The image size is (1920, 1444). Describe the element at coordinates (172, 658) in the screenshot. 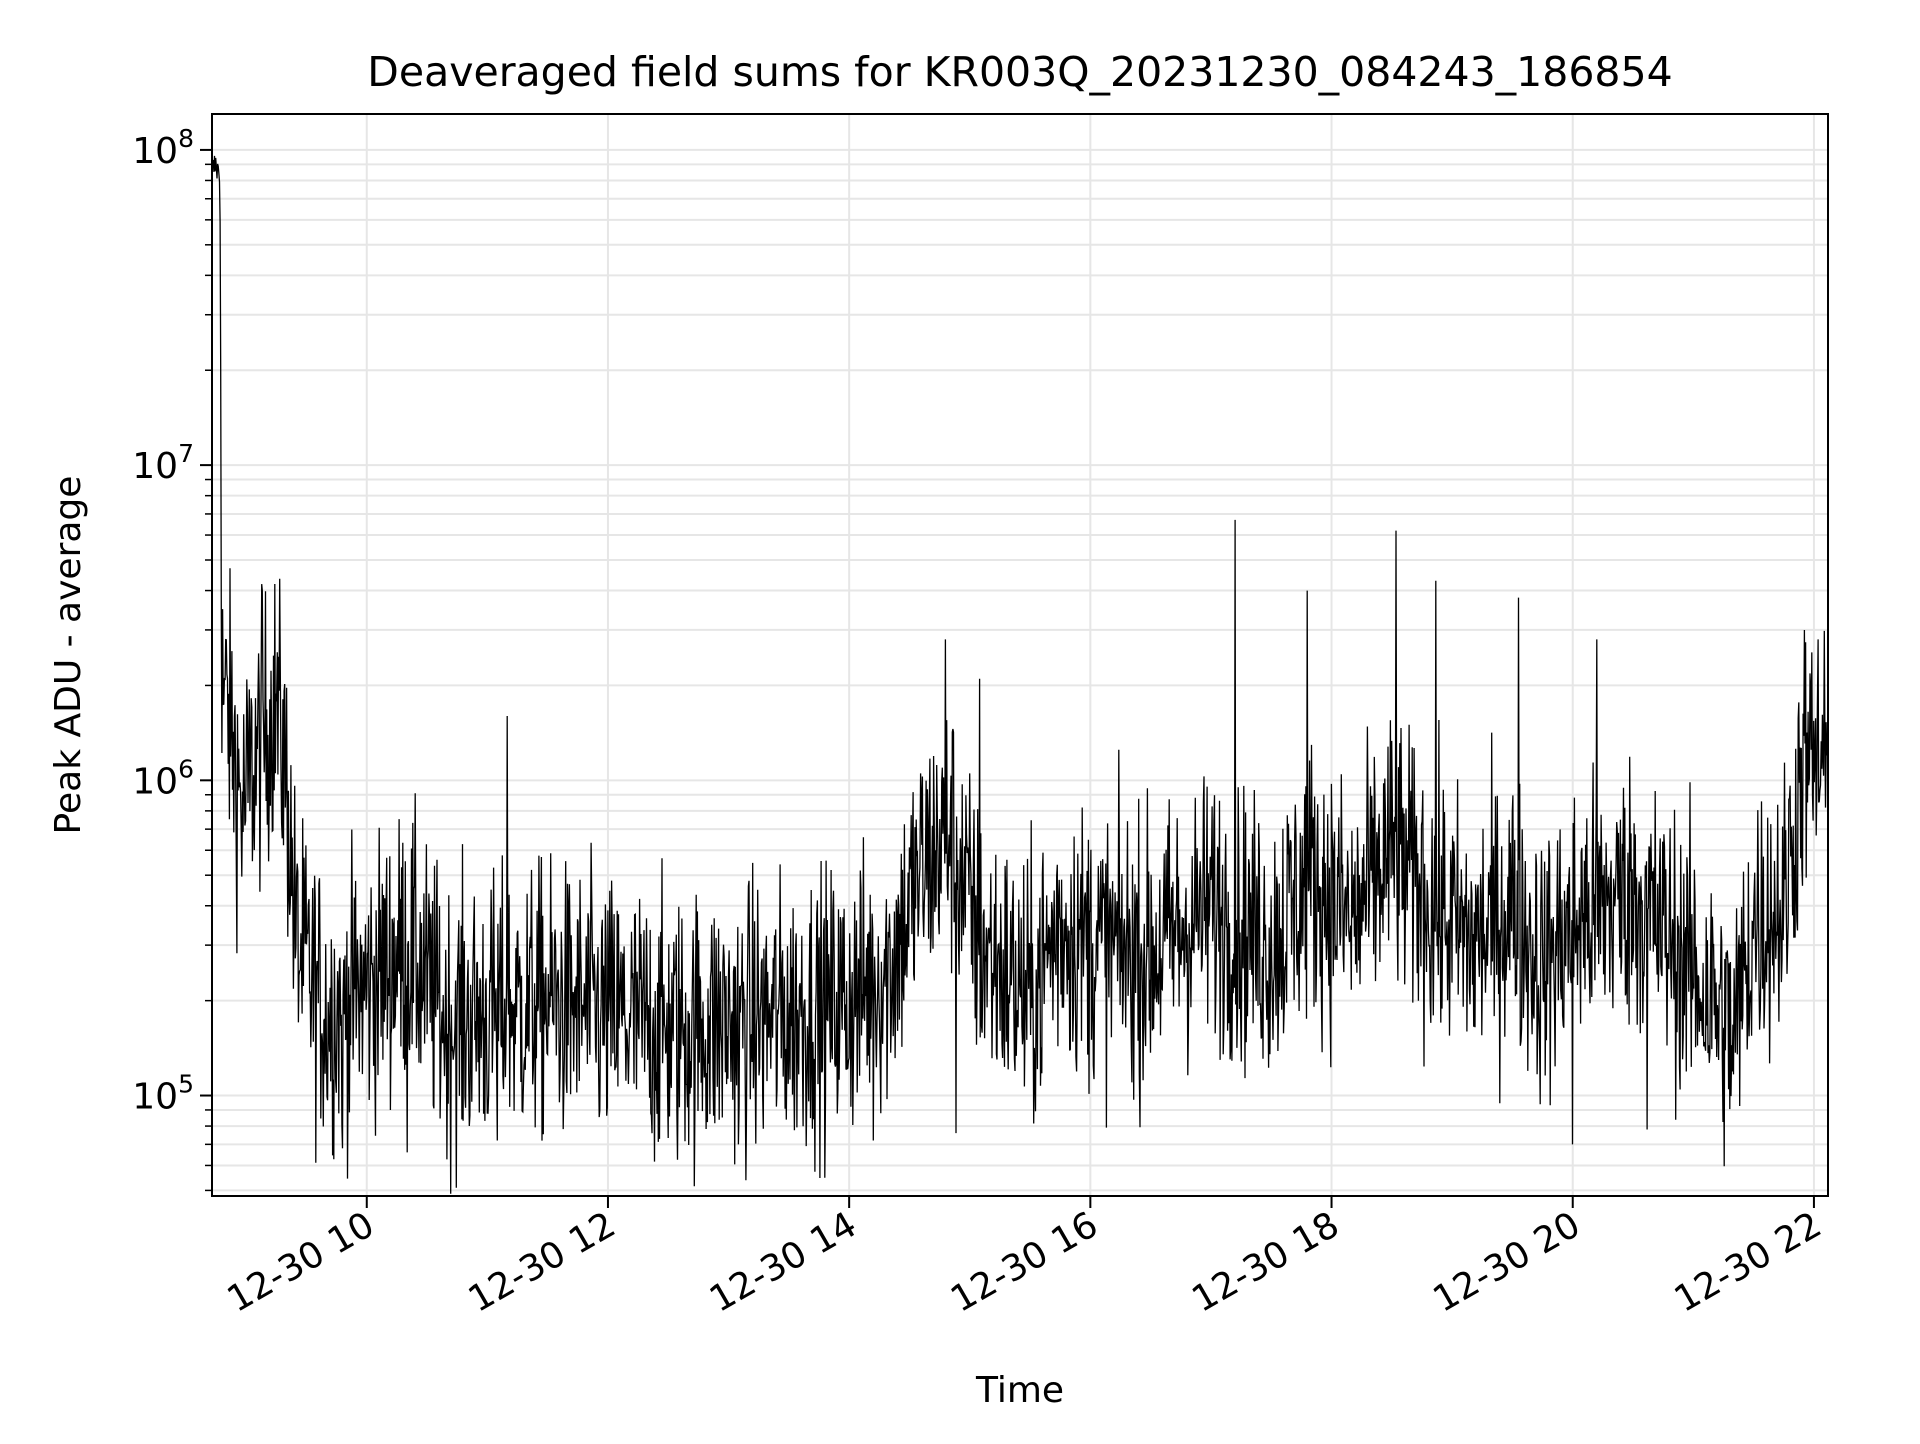

I see `y-axis-ticks: 10⁵ 10⁶ 10⁷ 10⁸` at that location.